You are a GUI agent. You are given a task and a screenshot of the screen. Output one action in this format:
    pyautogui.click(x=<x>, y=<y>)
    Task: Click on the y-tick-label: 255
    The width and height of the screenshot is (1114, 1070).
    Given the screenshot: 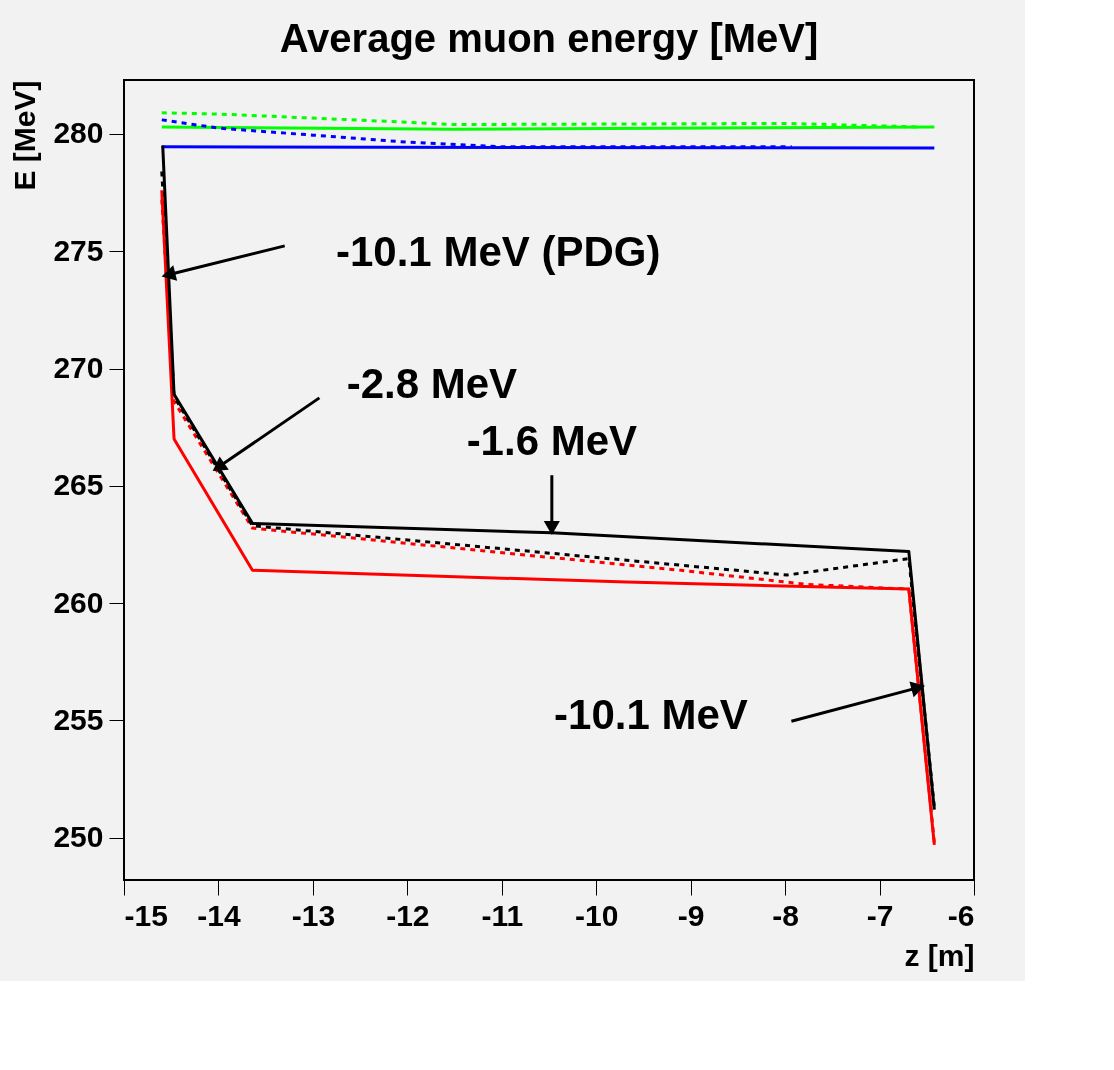 What is the action you would take?
    pyautogui.click(x=78, y=719)
    